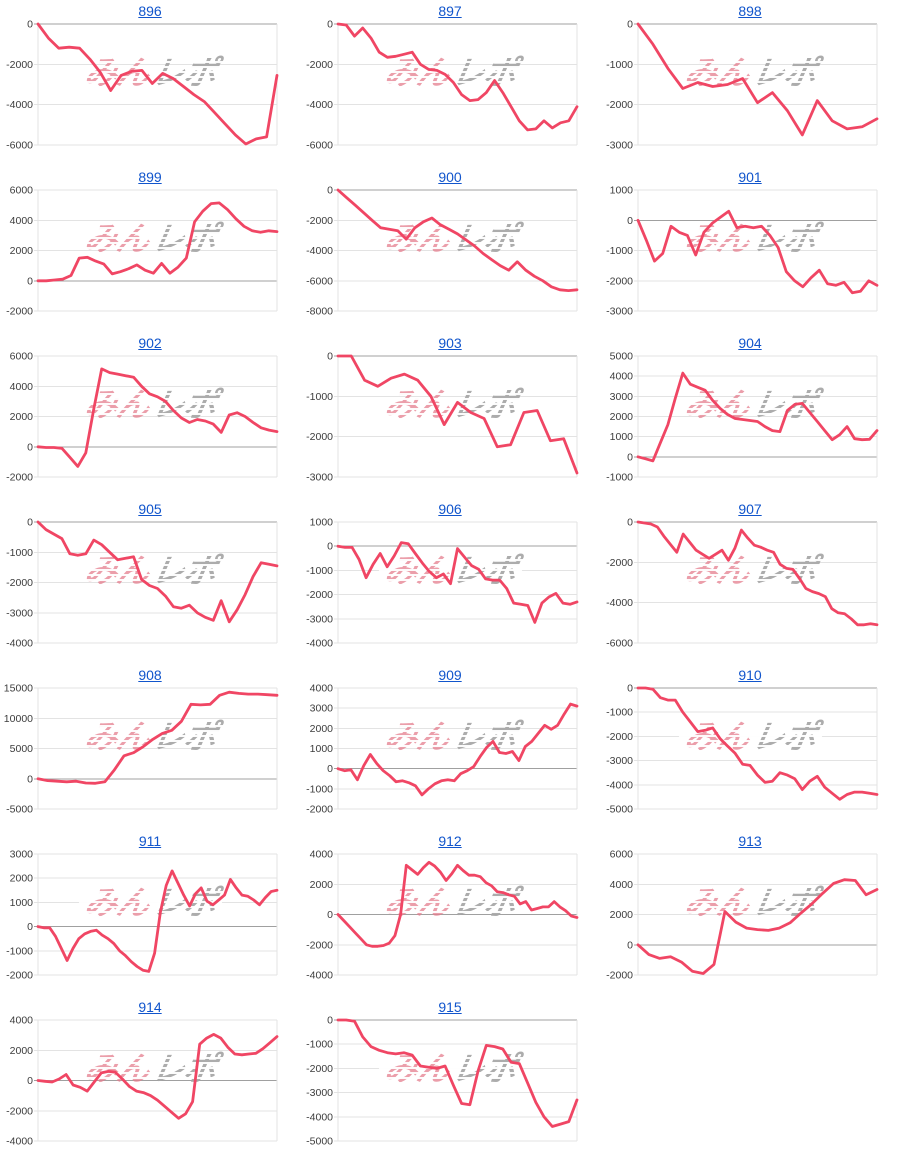  I want to click on chart-title: 898, so click(750, 11).